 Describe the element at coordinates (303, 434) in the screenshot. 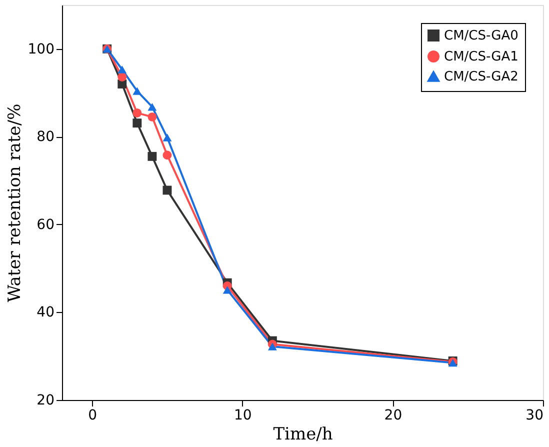

I see `x-axis-title: Time/h` at that location.